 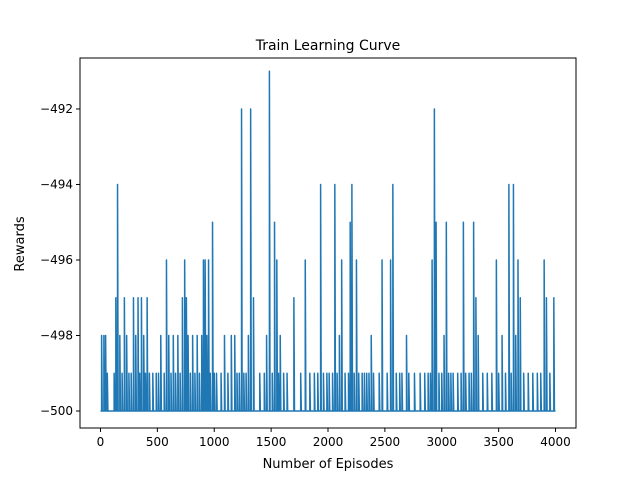 I want to click on x-tick-label: 0, so click(x=101, y=442).